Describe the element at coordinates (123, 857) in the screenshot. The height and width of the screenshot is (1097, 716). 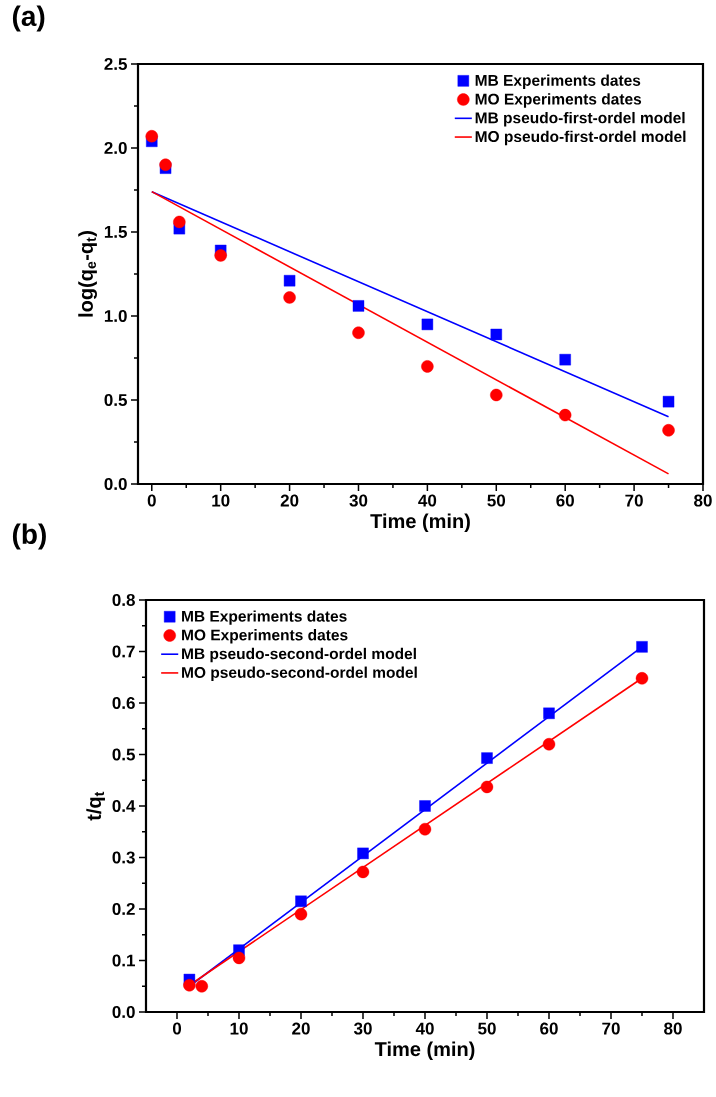
I see `y-tick-label: 0.3` at that location.